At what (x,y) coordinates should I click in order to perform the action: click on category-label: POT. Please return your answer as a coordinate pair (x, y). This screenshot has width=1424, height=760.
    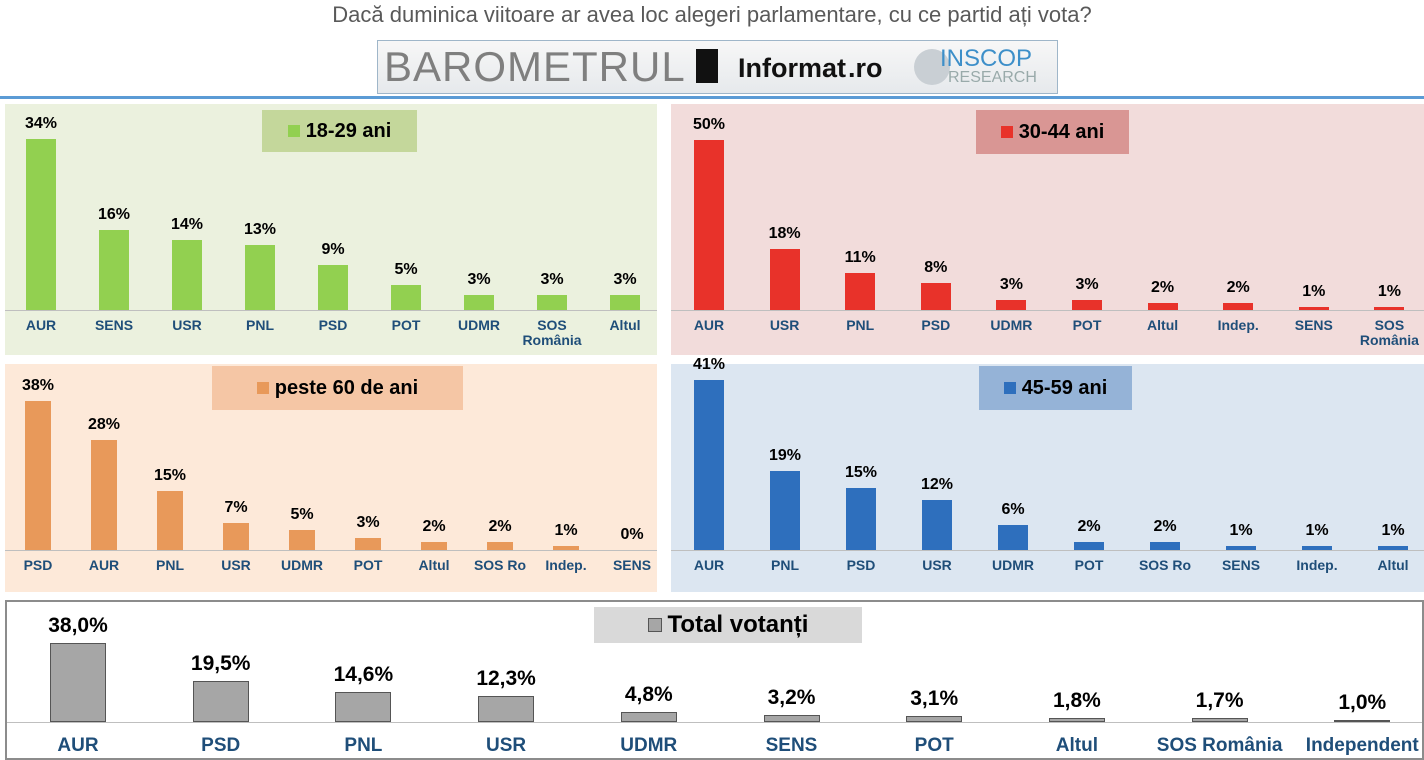
    Looking at the image, I should click on (1087, 325).